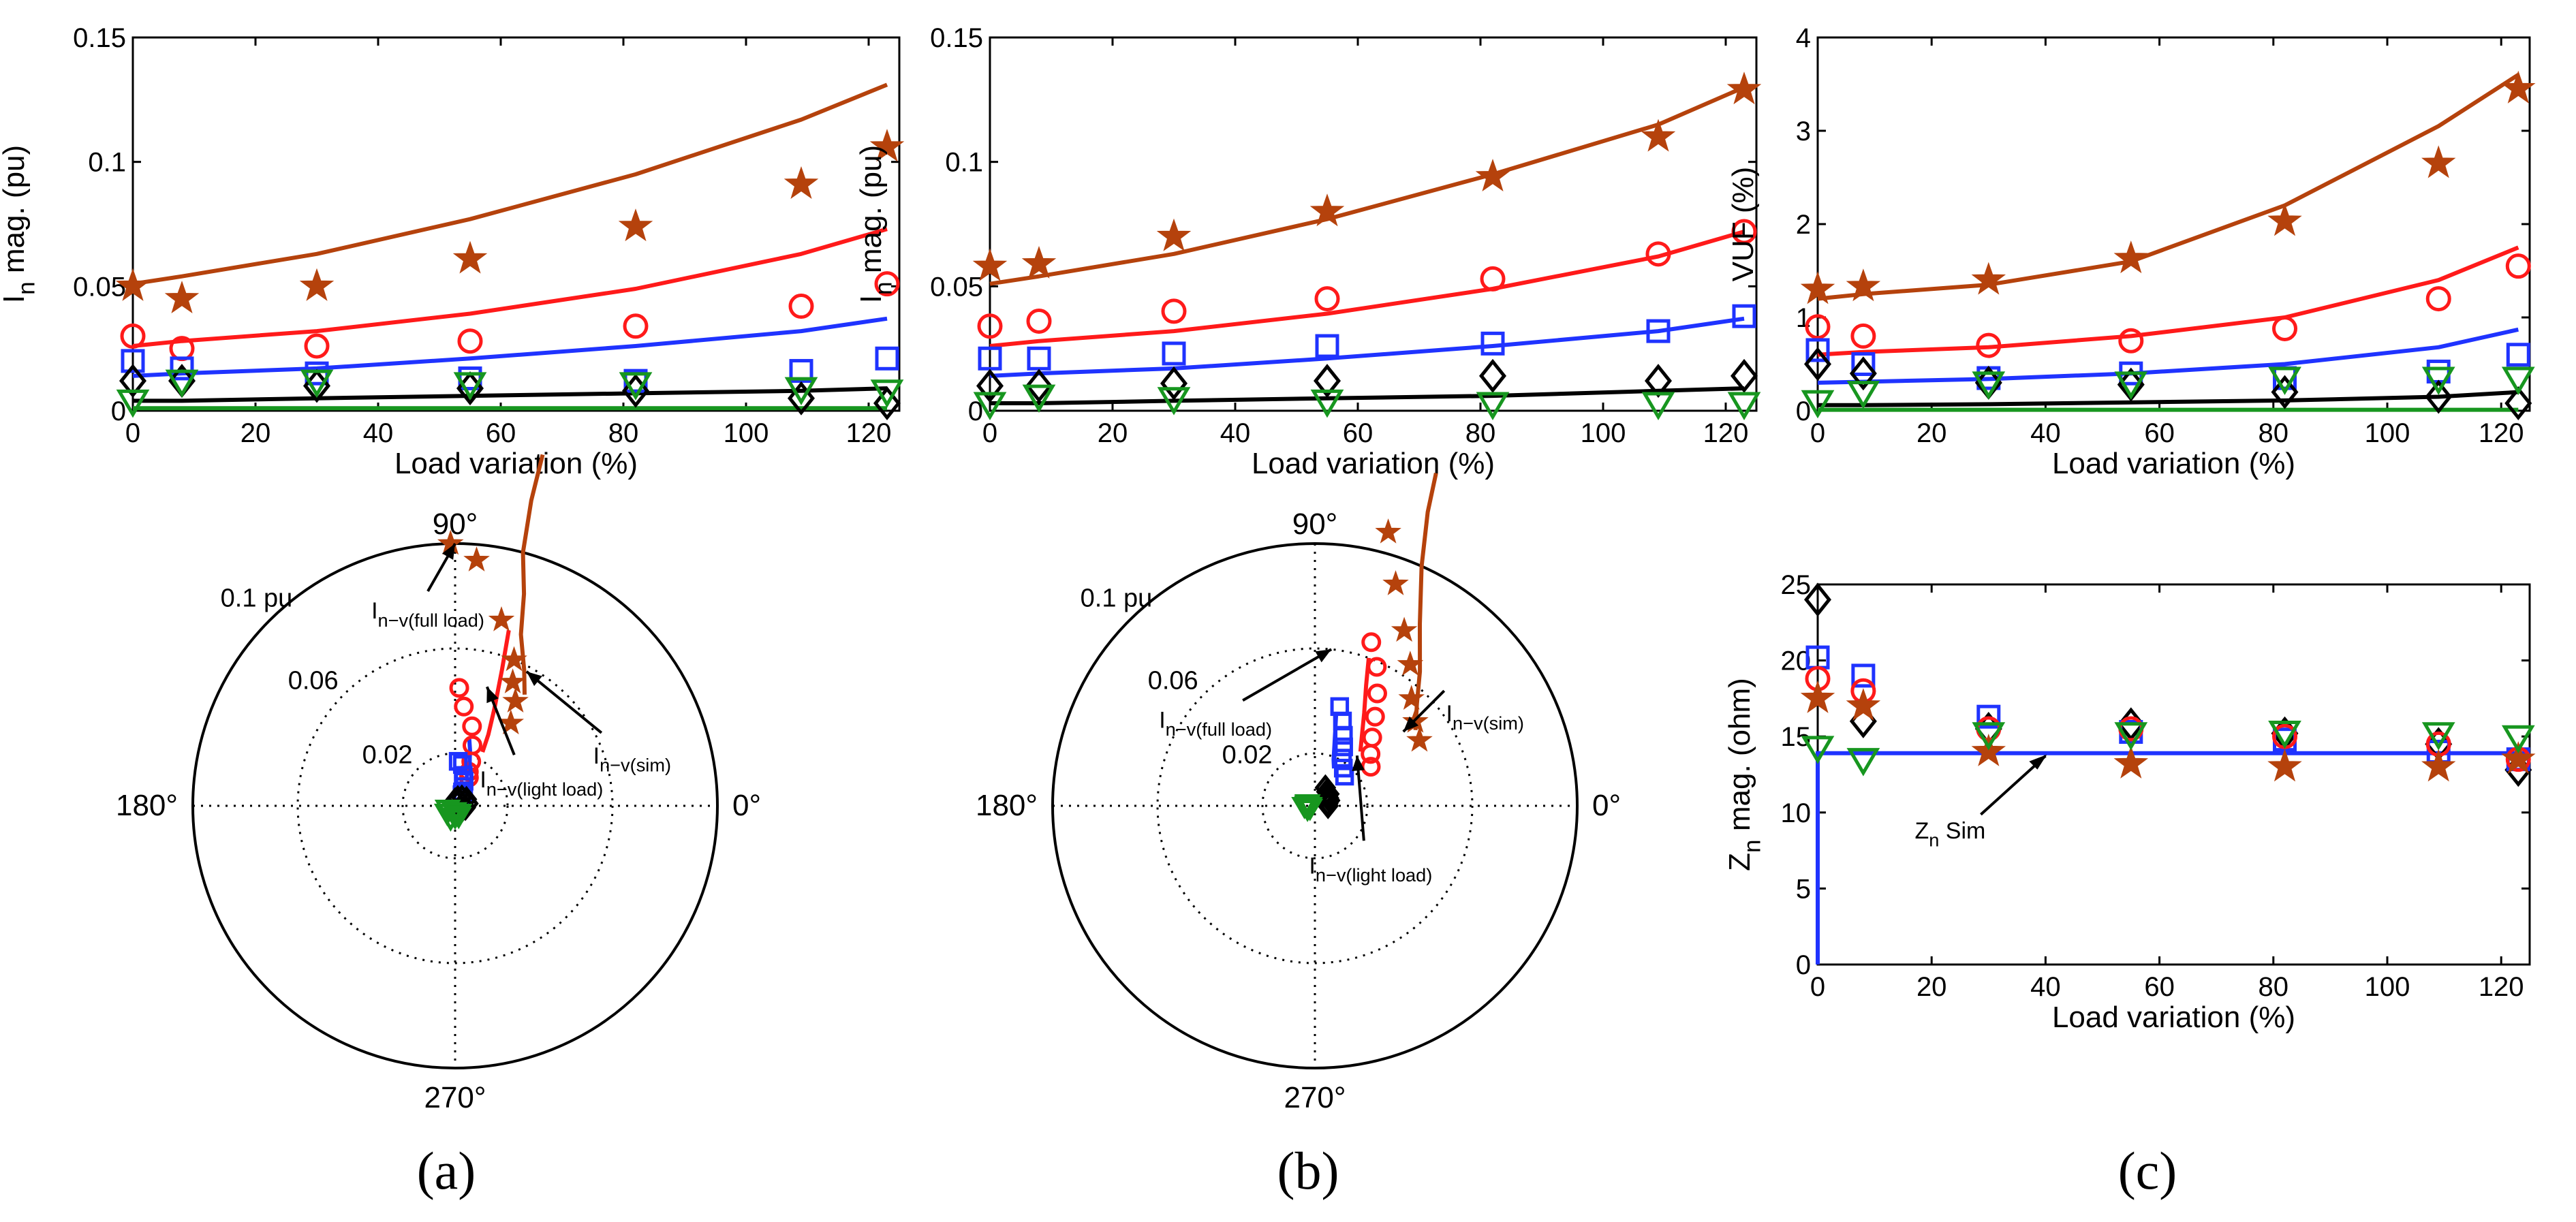 This screenshot has width=2576, height=1222. I want to click on x-tick-label: 0, so click(989, 433).